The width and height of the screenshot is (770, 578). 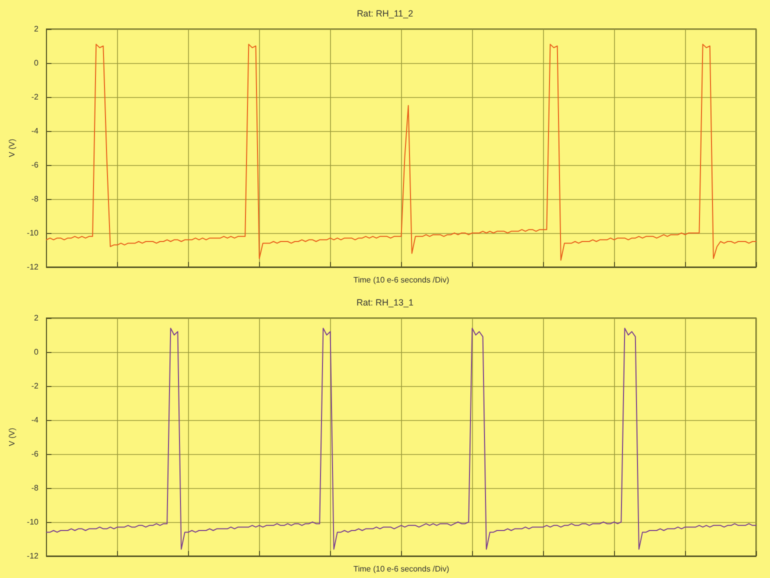 What do you see at coordinates (385, 303) in the screenshot?
I see `chart-title: Rat: RH_13_1` at bounding box center [385, 303].